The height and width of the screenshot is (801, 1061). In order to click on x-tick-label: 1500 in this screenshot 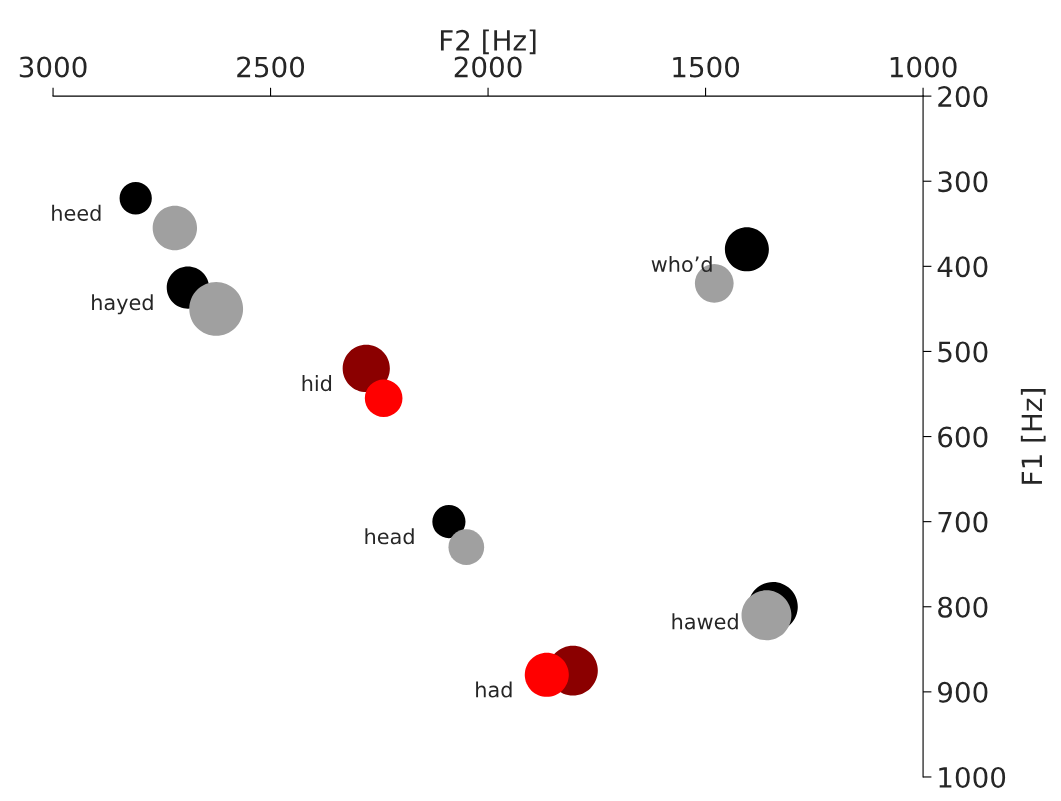, I will do `click(706, 67)`.